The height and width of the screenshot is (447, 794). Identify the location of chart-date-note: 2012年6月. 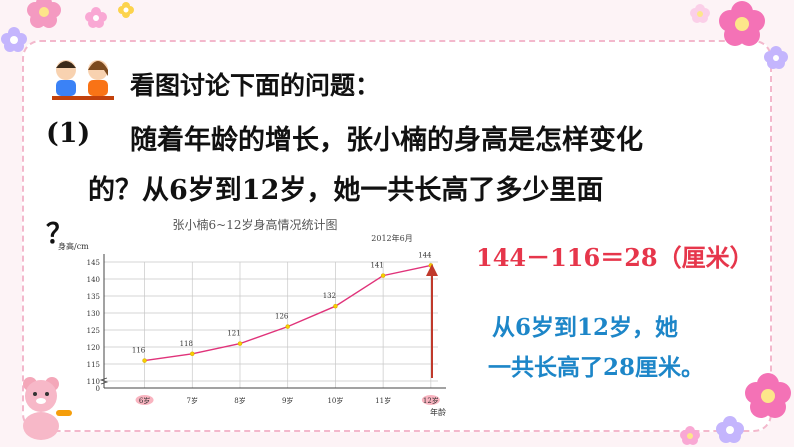
(391, 238).